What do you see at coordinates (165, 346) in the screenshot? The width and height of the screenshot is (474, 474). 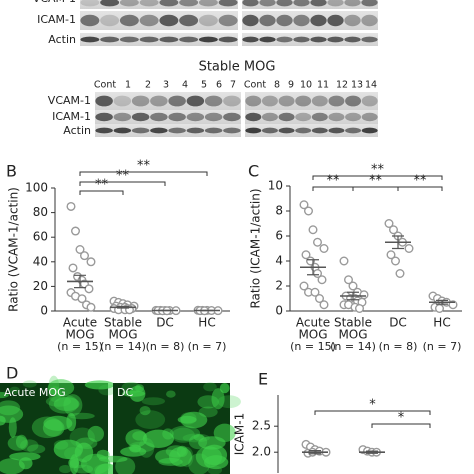 I see `n-label: (n = 8)` at bounding box center [165, 346].